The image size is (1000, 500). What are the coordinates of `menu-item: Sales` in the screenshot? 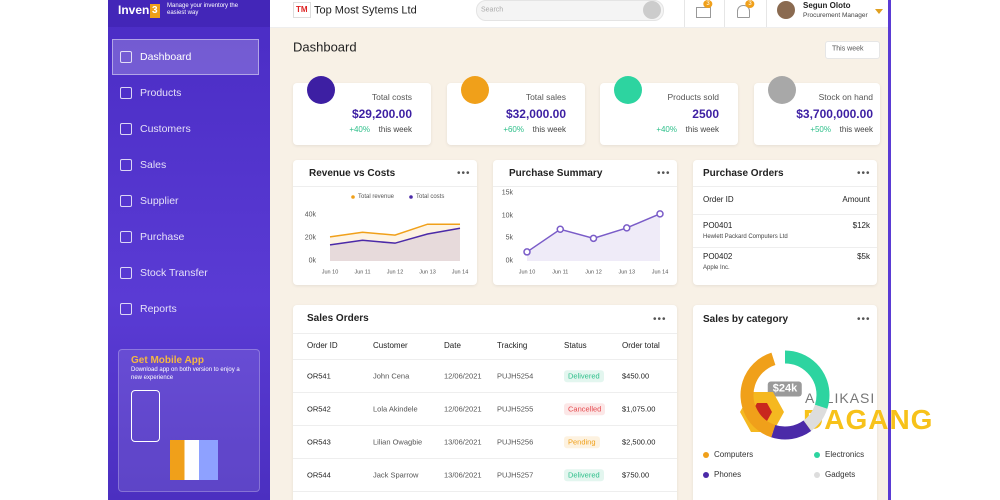 It's located at (153, 164).